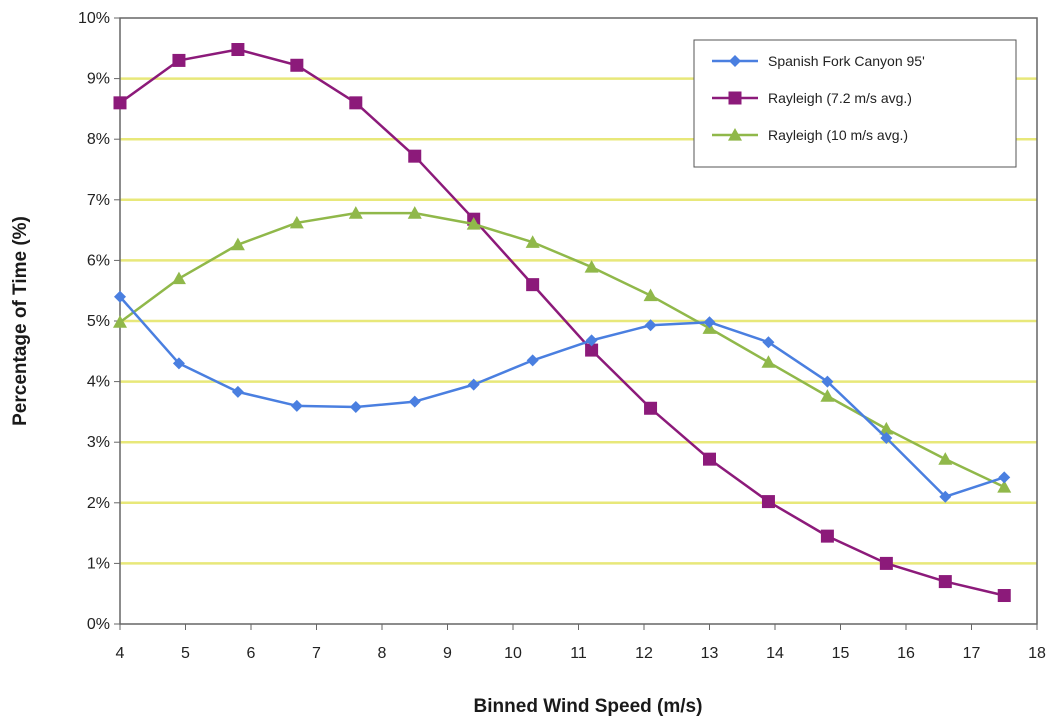 This screenshot has height=721, width=1054. I want to click on legend-label: Rayleigh (10 m/s avg.), so click(838, 135).